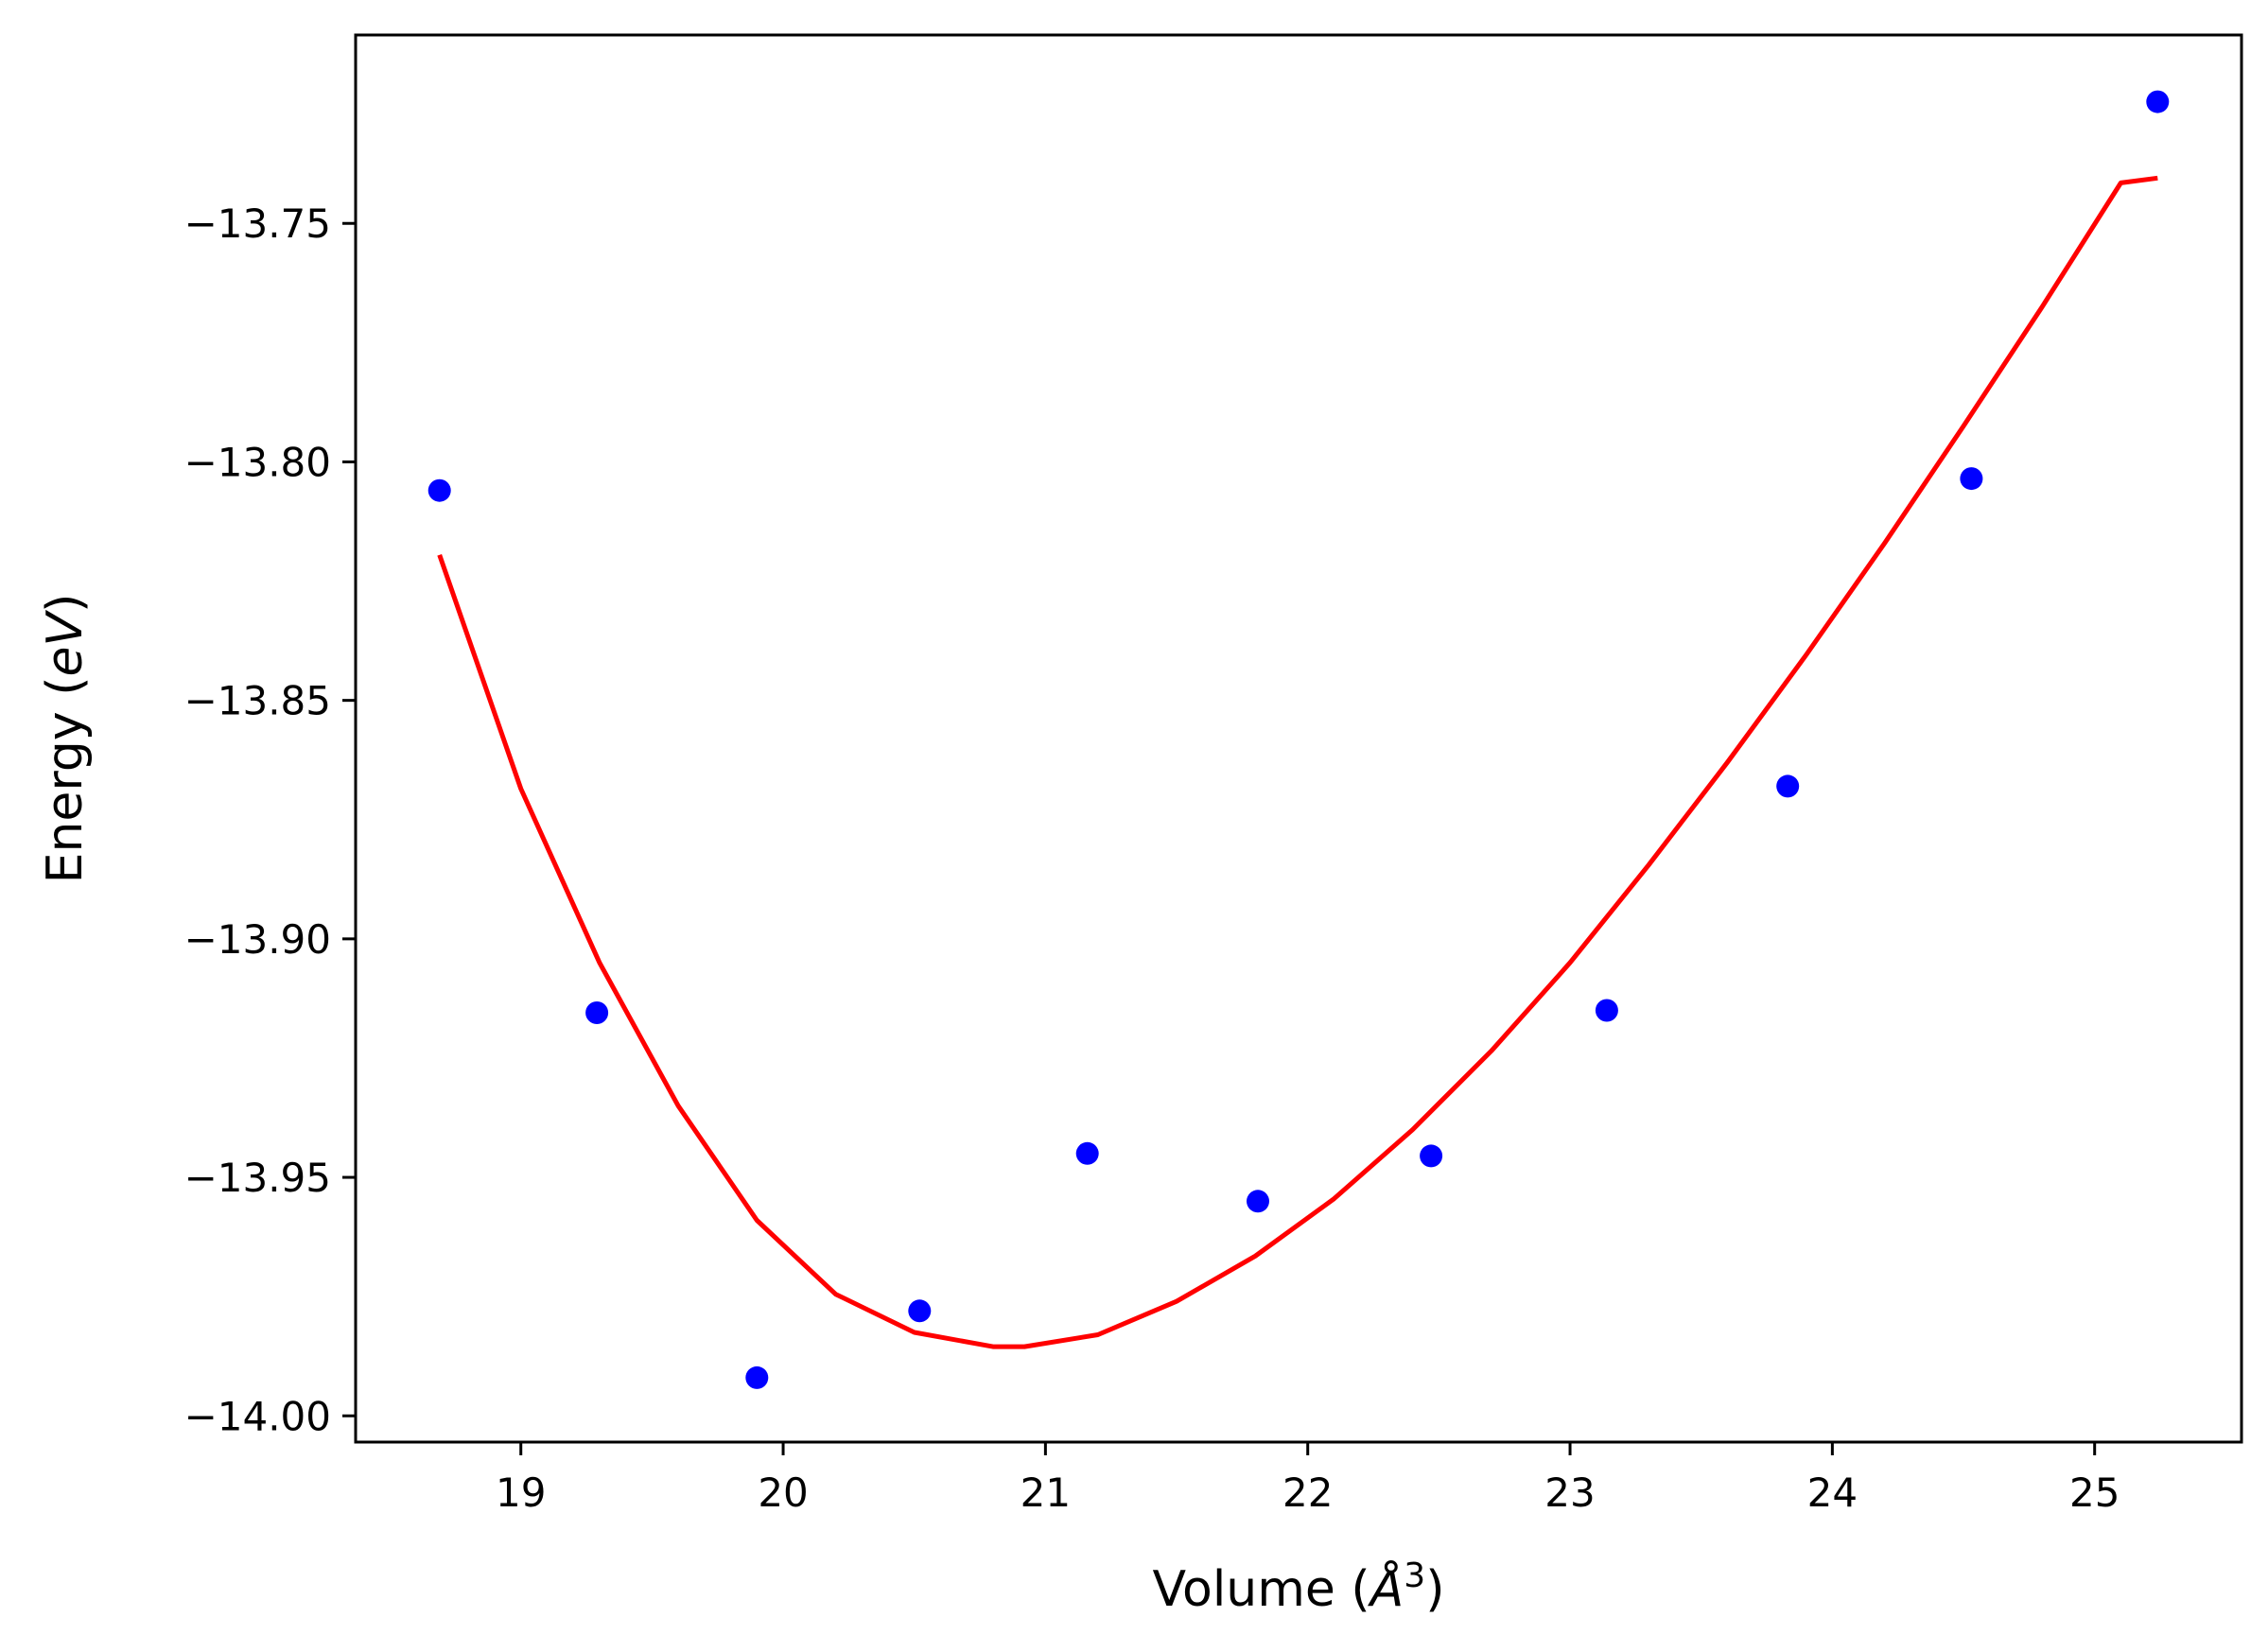 The height and width of the screenshot is (1652, 2268). What do you see at coordinates (270, 820) in the screenshot?
I see `y-axis-ticks: −14.00 −13.95 −13.90 −13.85 −13.80 −13.75` at bounding box center [270, 820].